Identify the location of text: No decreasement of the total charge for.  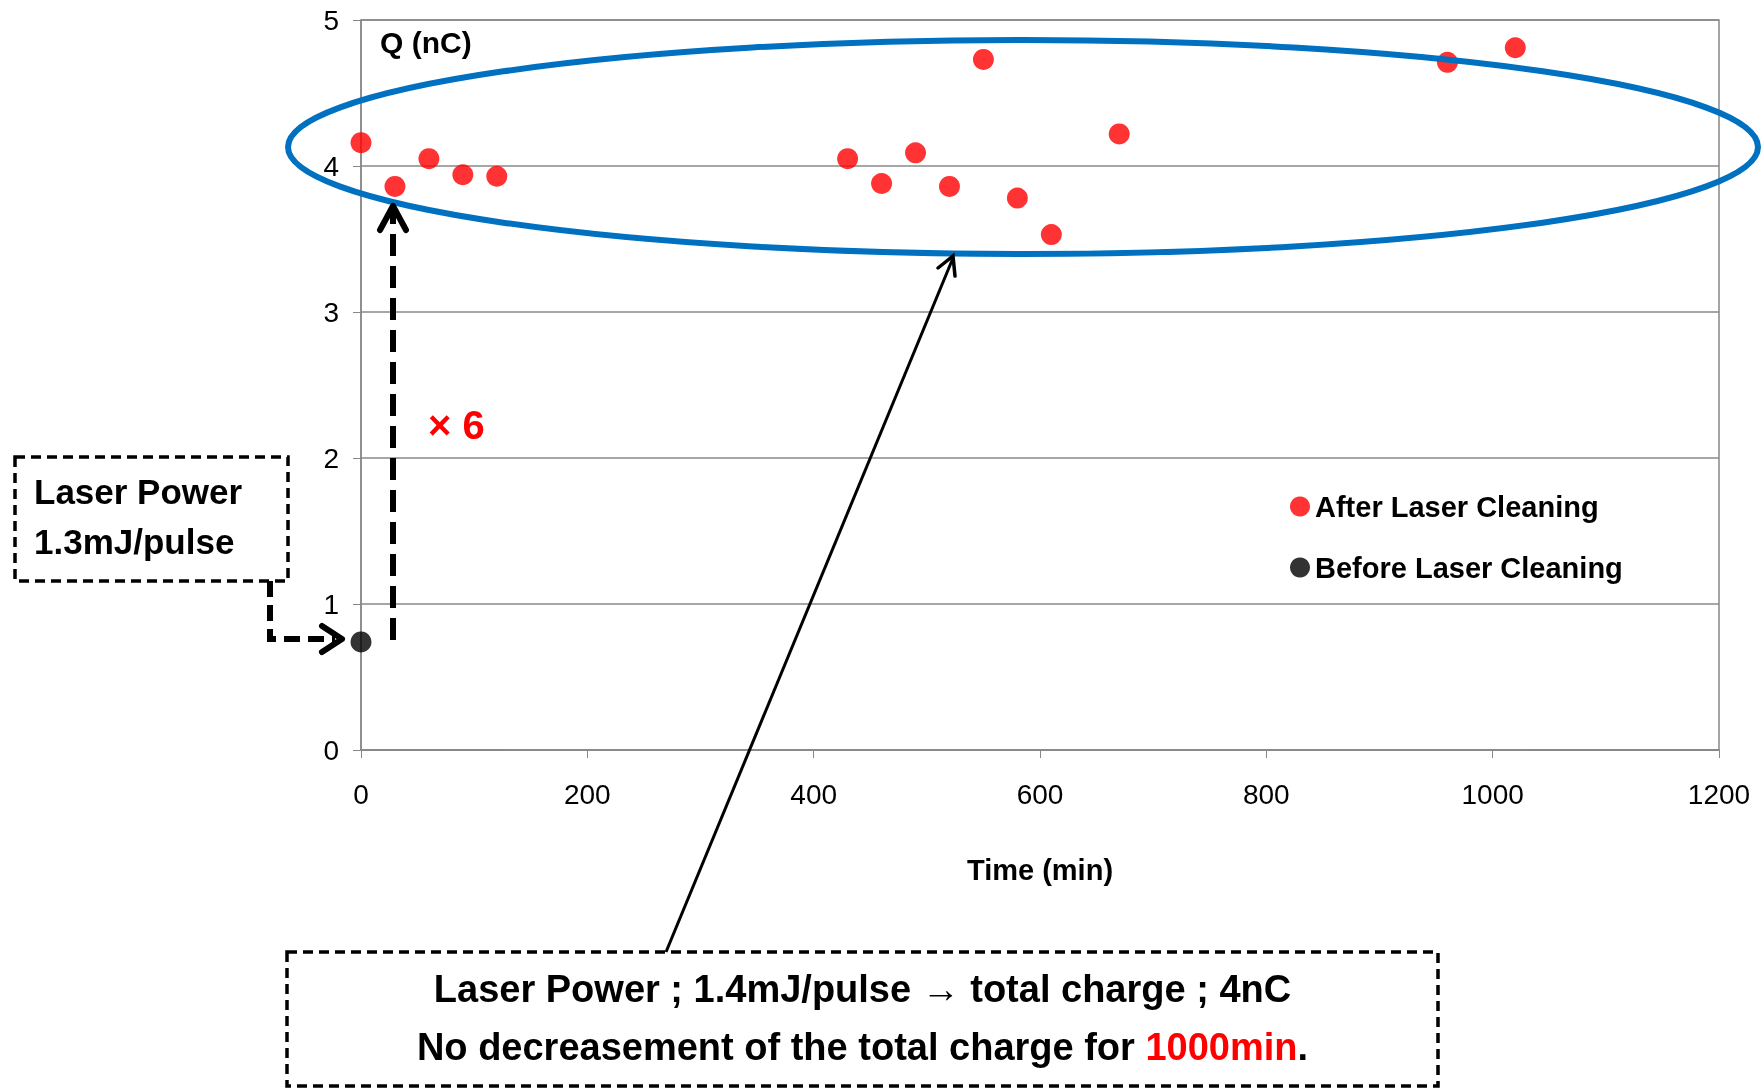
(776, 1047).